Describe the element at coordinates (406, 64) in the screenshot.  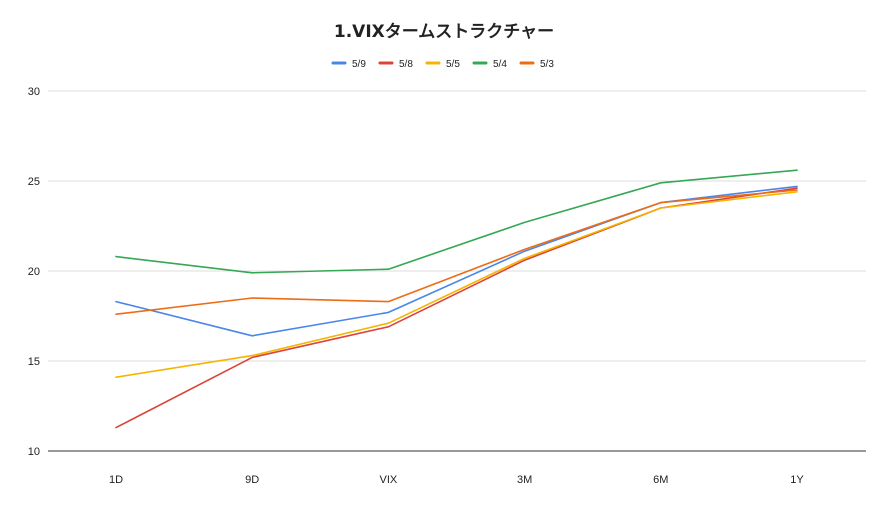
I see `legend-label: 5/8` at that location.